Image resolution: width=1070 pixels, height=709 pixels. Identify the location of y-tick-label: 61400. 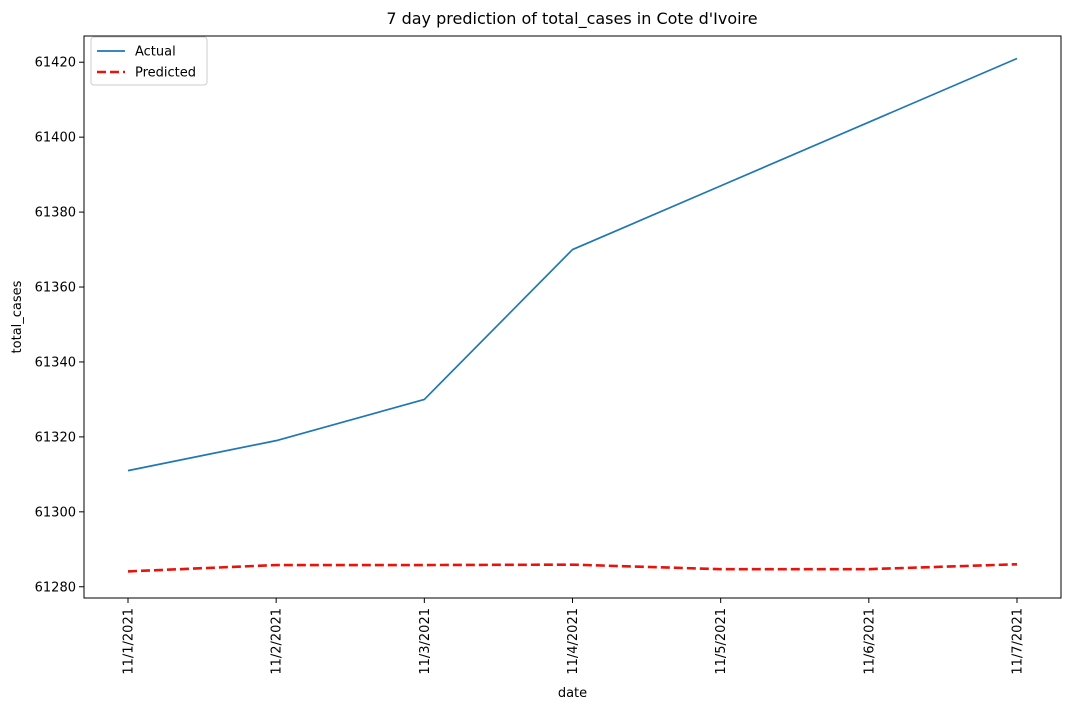
(55, 138).